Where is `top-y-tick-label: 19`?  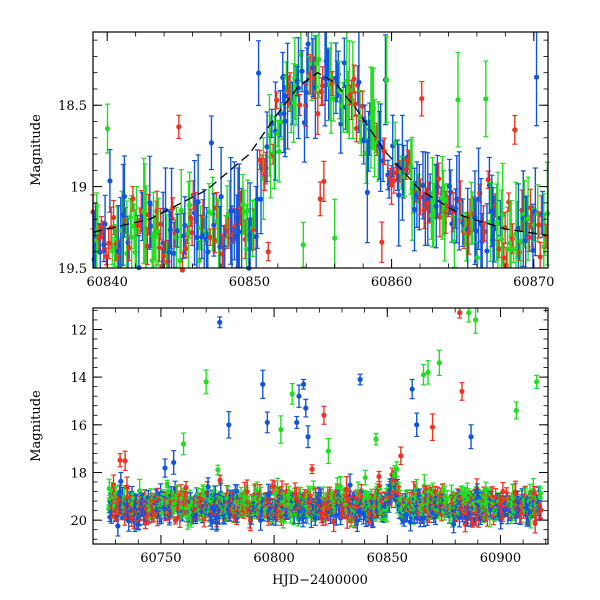 top-y-tick-label: 19 is located at coordinates (78, 188).